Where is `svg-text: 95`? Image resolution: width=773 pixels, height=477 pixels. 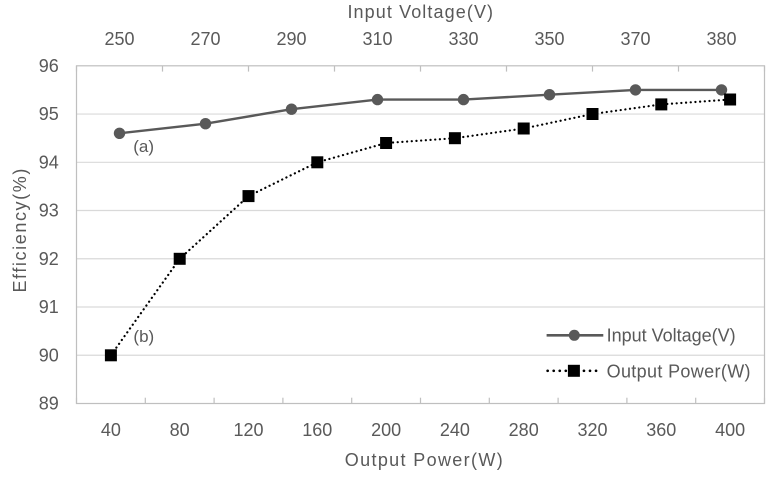
svg-text: 95 is located at coordinates (49, 114).